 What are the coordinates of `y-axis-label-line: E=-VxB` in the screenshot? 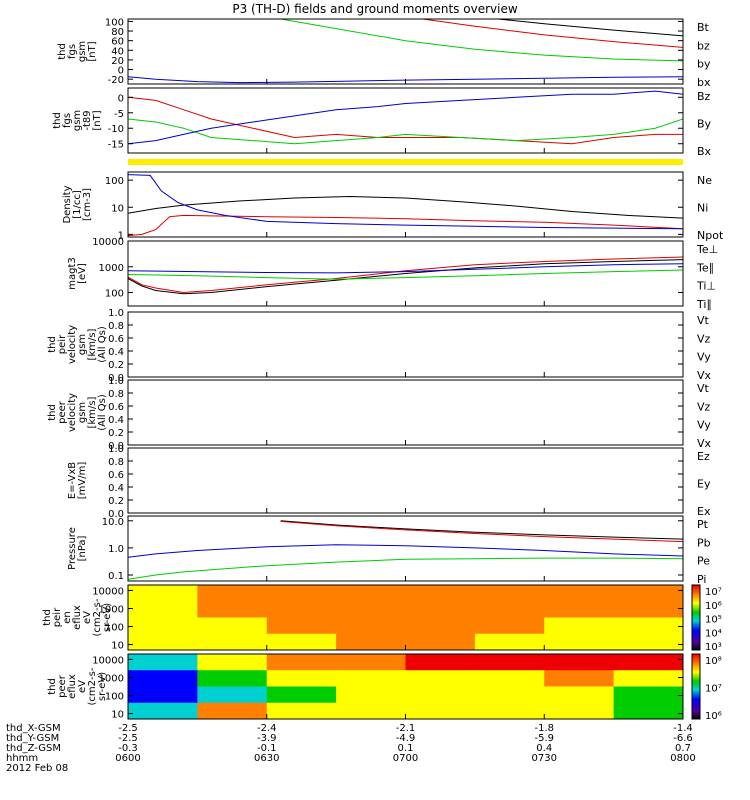 It's located at (72, 480).